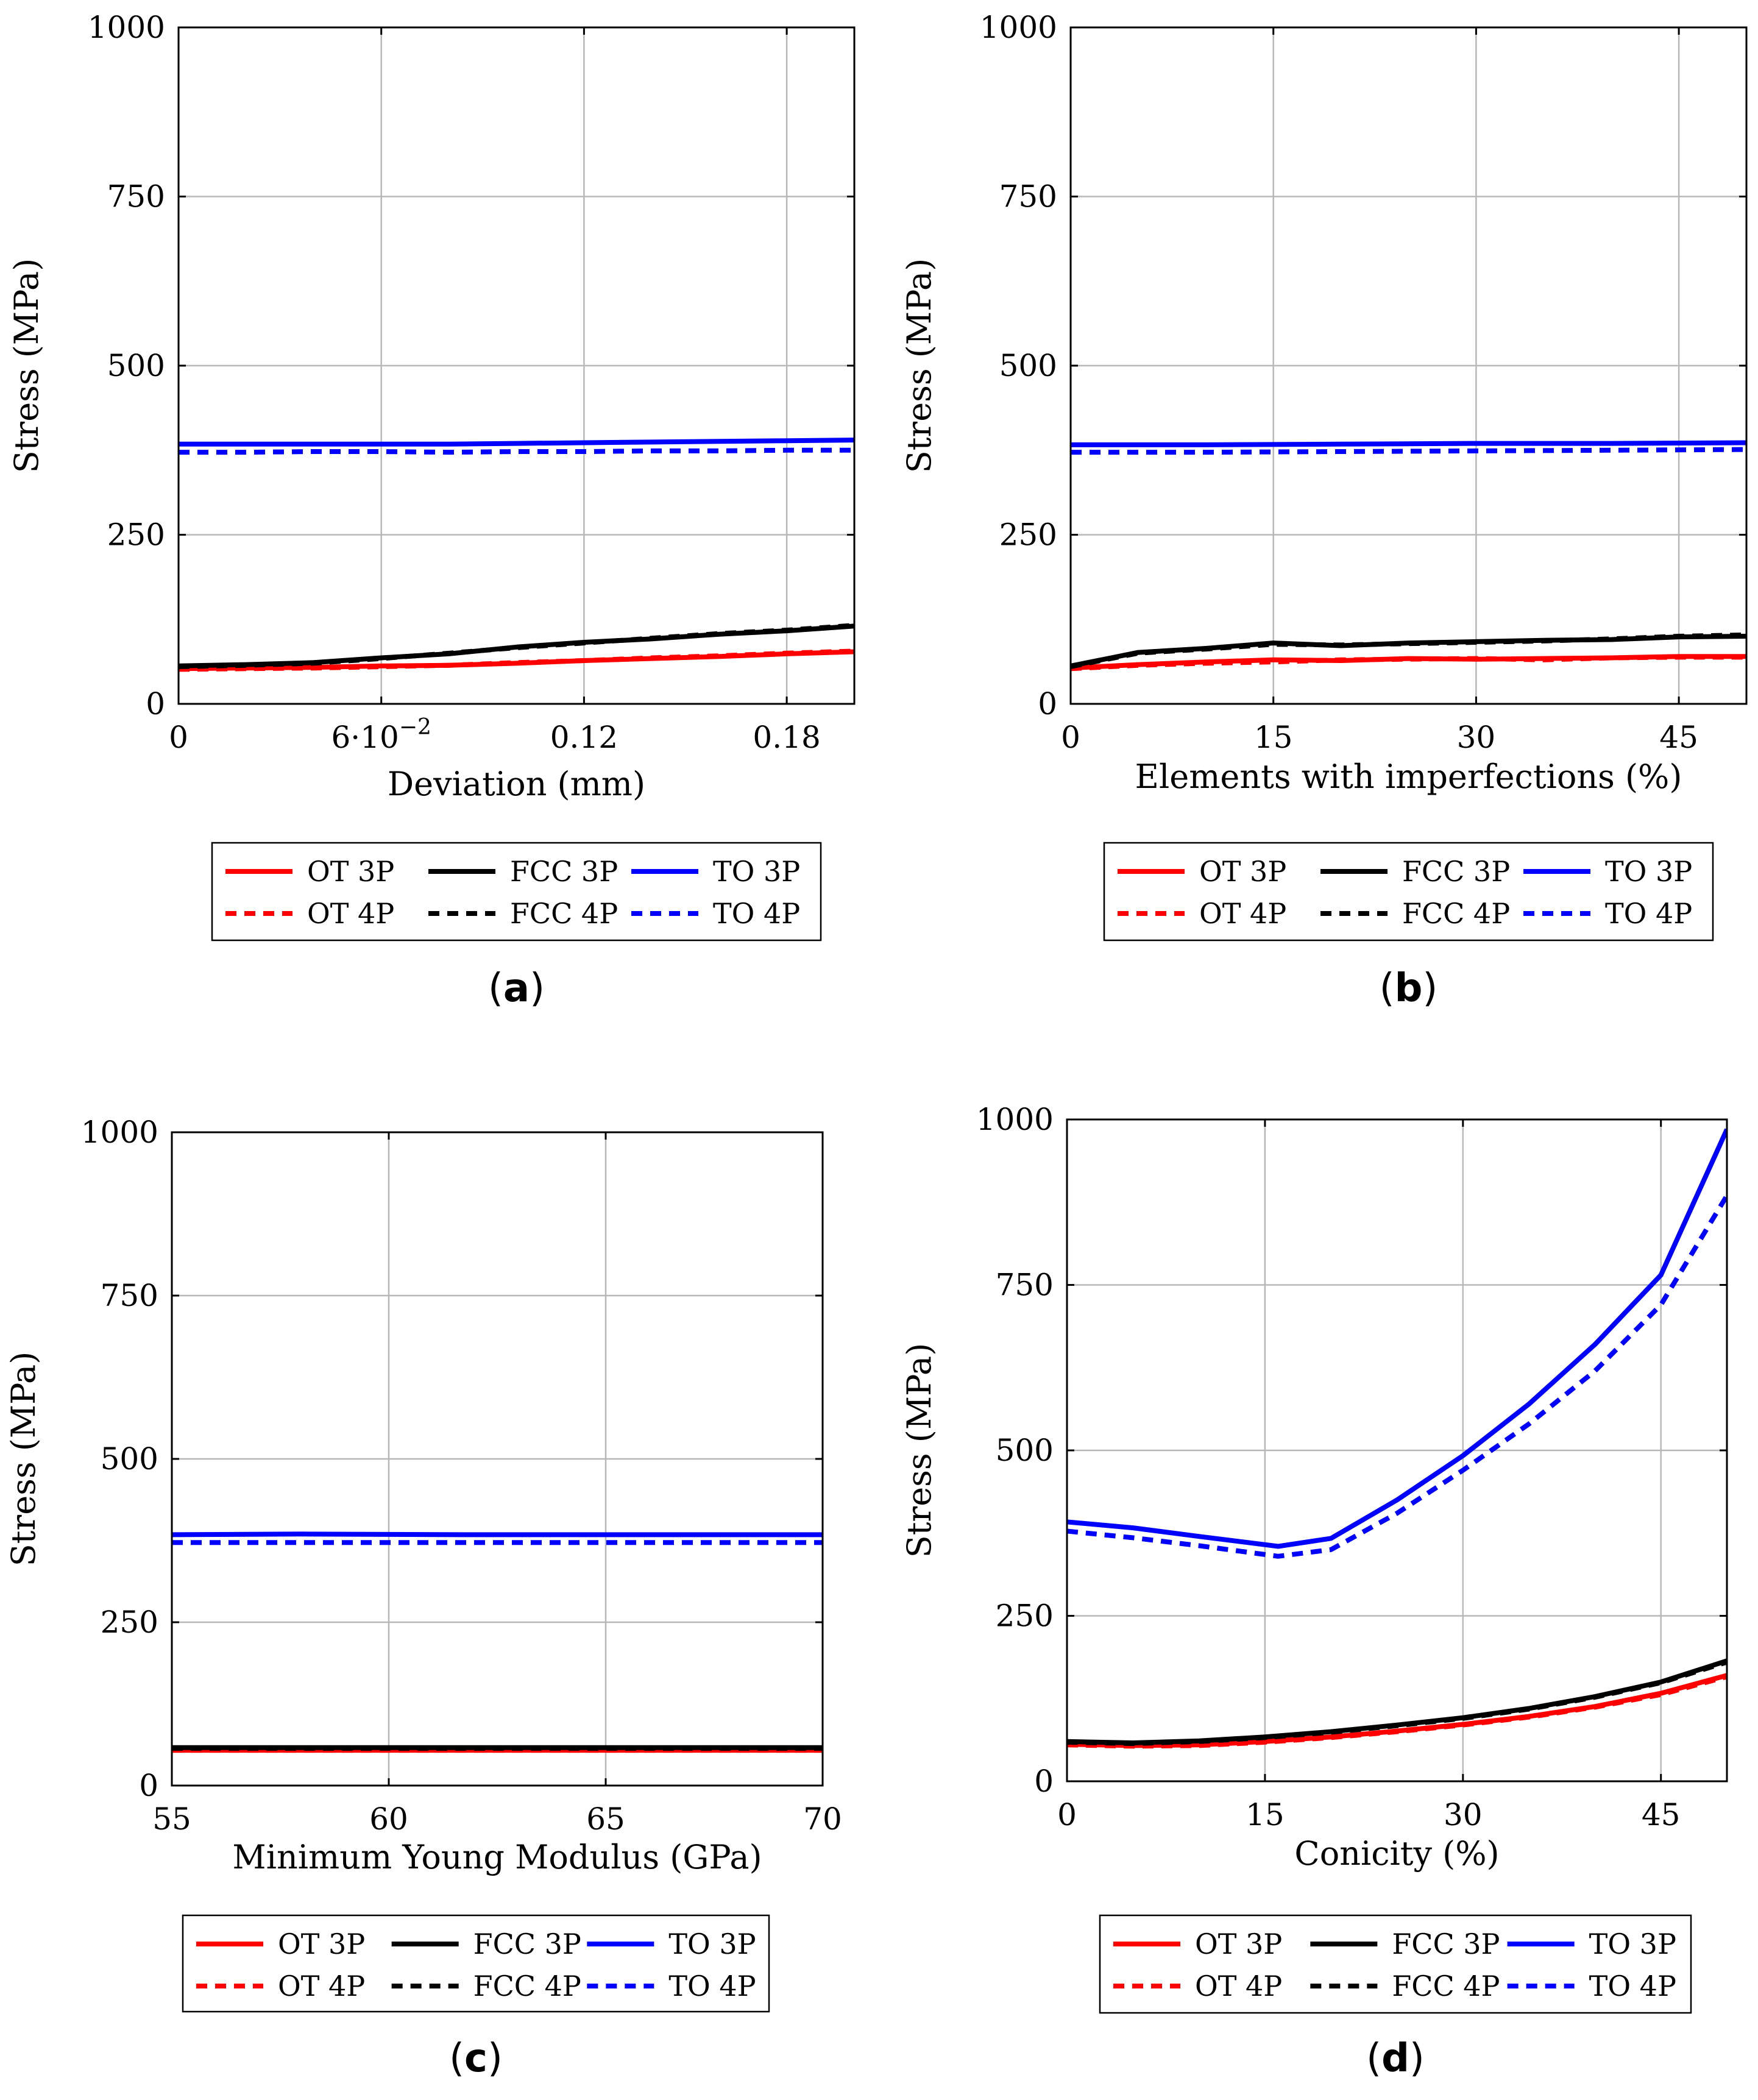  I want to click on x-tick-label: 0.12, so click(584, 737).